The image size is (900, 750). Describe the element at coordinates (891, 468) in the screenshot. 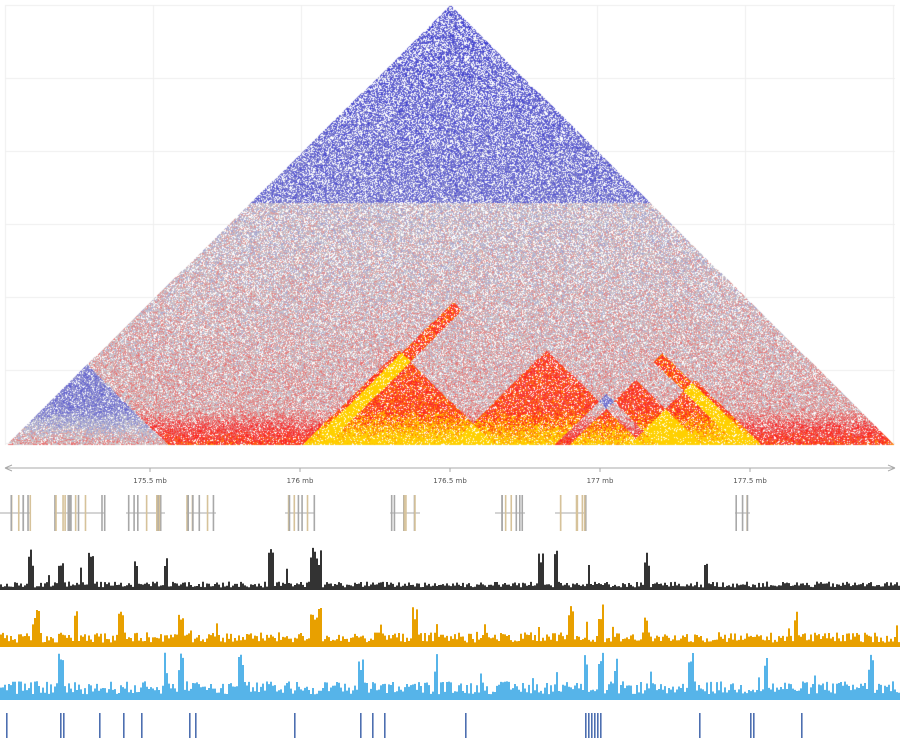

I see `axis-arrow-right` at that location.